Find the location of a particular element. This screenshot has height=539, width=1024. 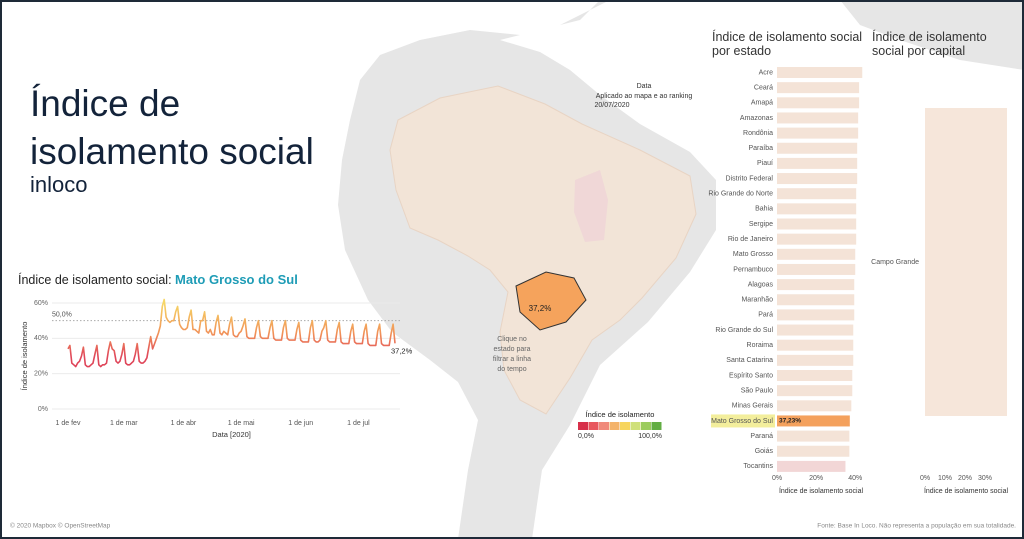

category-label: Goiás is located at coordinates (764, 451).